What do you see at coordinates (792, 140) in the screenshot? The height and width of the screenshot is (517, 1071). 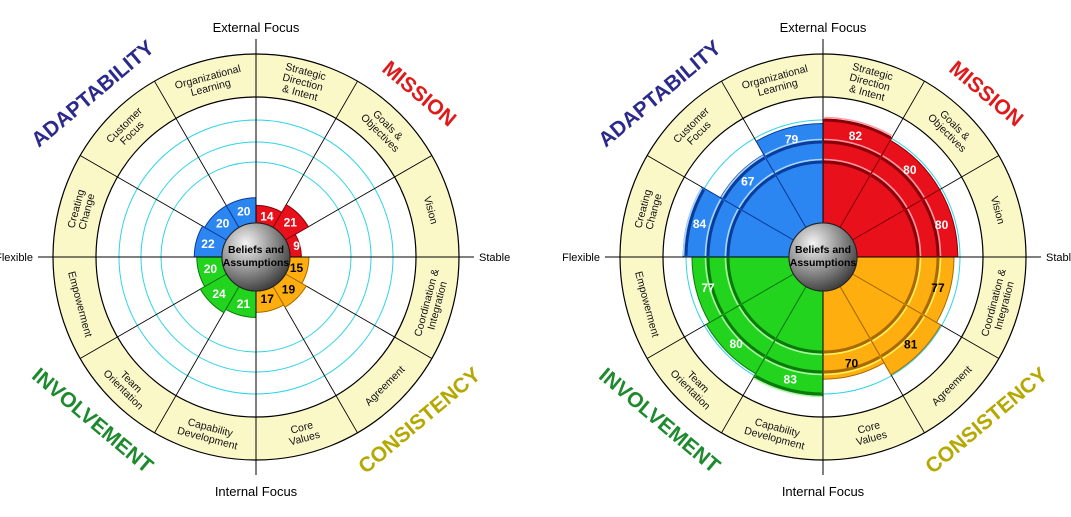 I see `data-label: 79` at bounding box center [792, 140].